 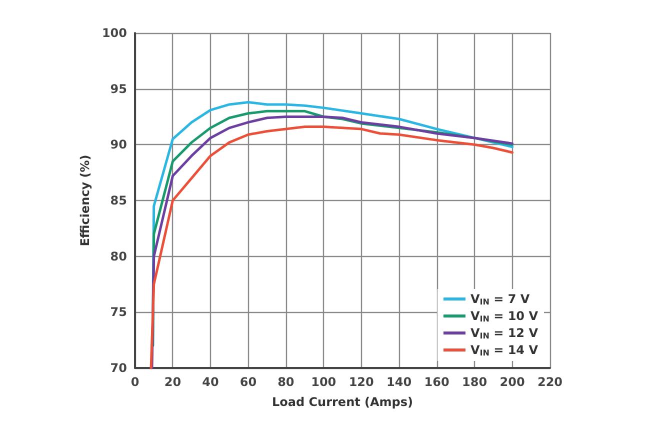 I want to click on y-tick-label: 75, so click(x=118, y=312).